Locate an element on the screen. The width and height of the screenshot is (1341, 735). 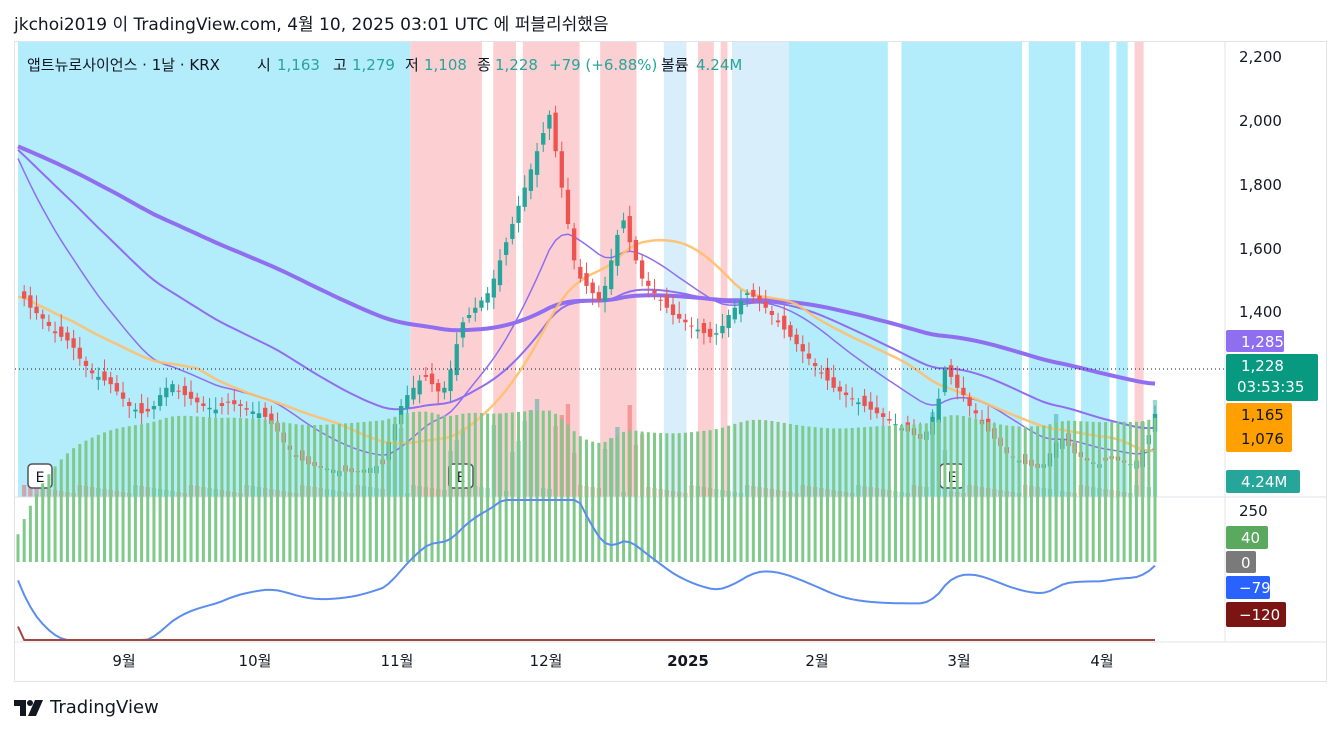
time-tick: 2월 is located at coordinates (816, 661).